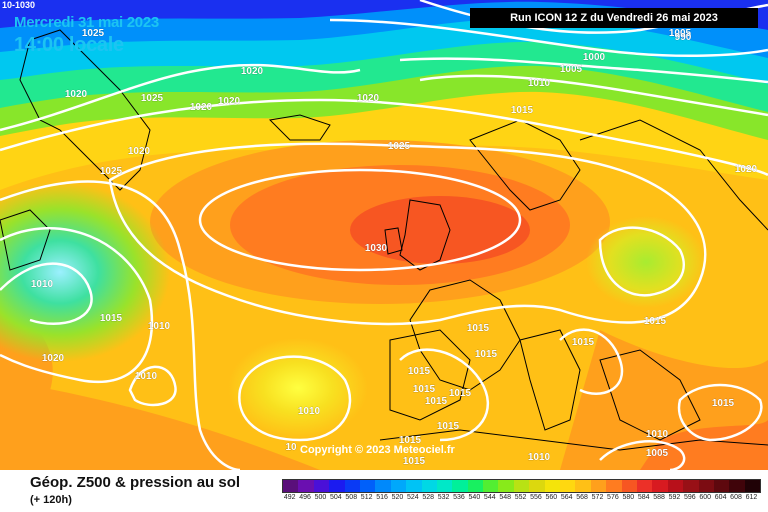  What do you see at coordinates (295, 398) in the screenshot?
I see `isobar-1015-azores` at bounding box center [295, 398].